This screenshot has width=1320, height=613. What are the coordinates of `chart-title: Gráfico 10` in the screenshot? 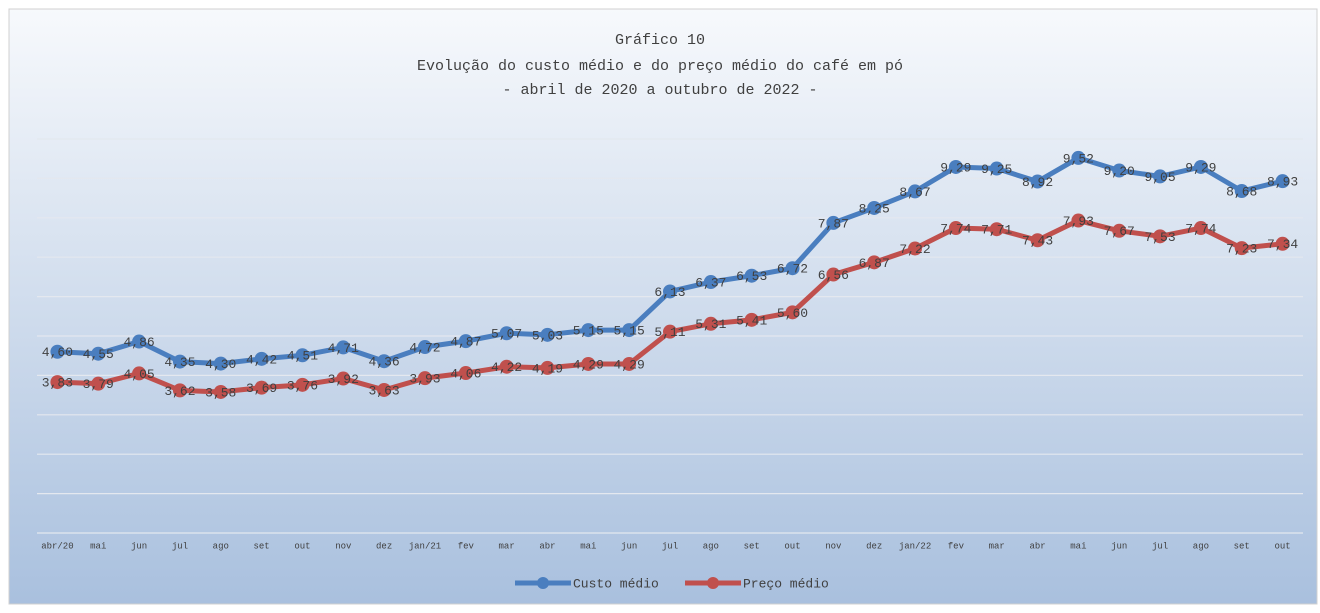 It's located at (660, 40).